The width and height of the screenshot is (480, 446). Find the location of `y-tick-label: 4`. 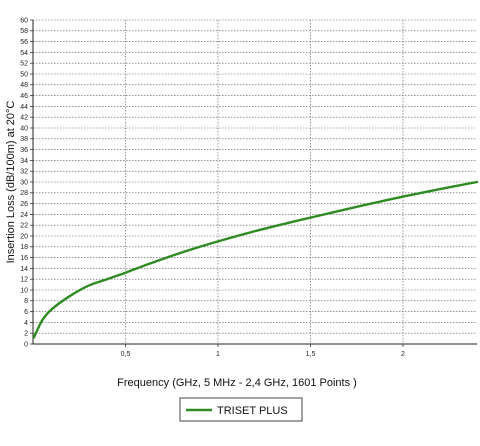

y-tick-label: 4 is located at coordinates (26, 323).